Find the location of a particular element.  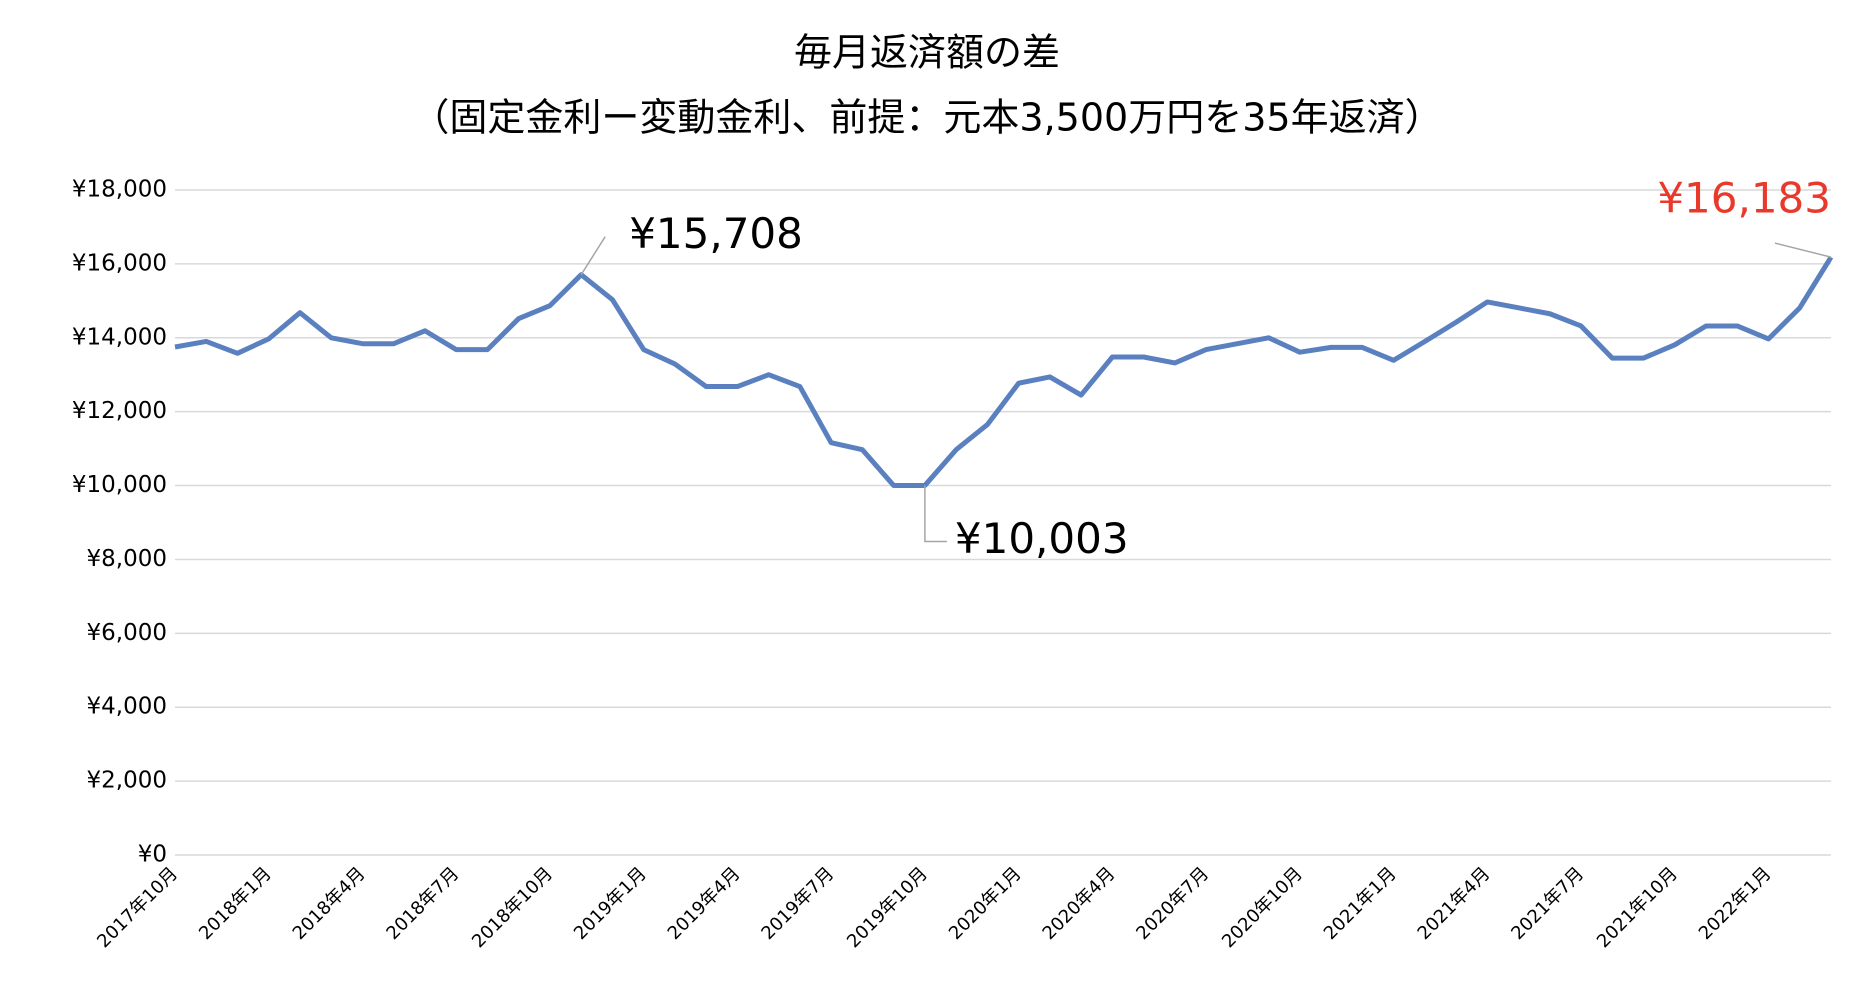

y-tick-label: ¥12,000 is located at coordinates (119, 411).